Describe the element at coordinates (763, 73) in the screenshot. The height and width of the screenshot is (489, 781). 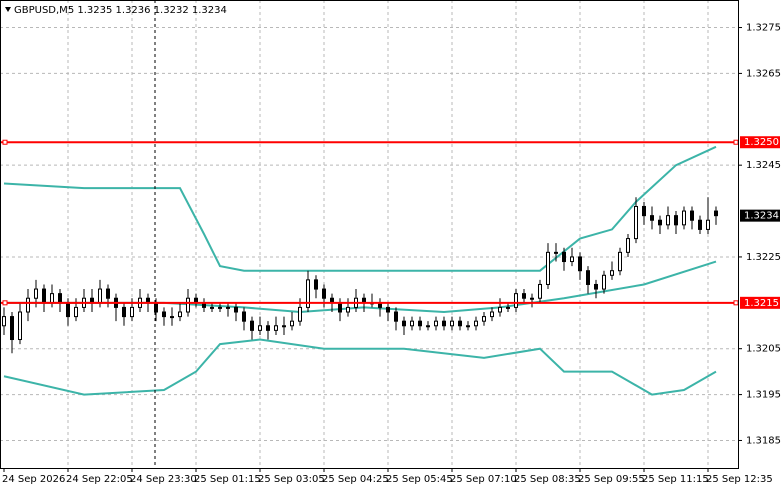
I see `y-tick-label: 1.3265` at that location.